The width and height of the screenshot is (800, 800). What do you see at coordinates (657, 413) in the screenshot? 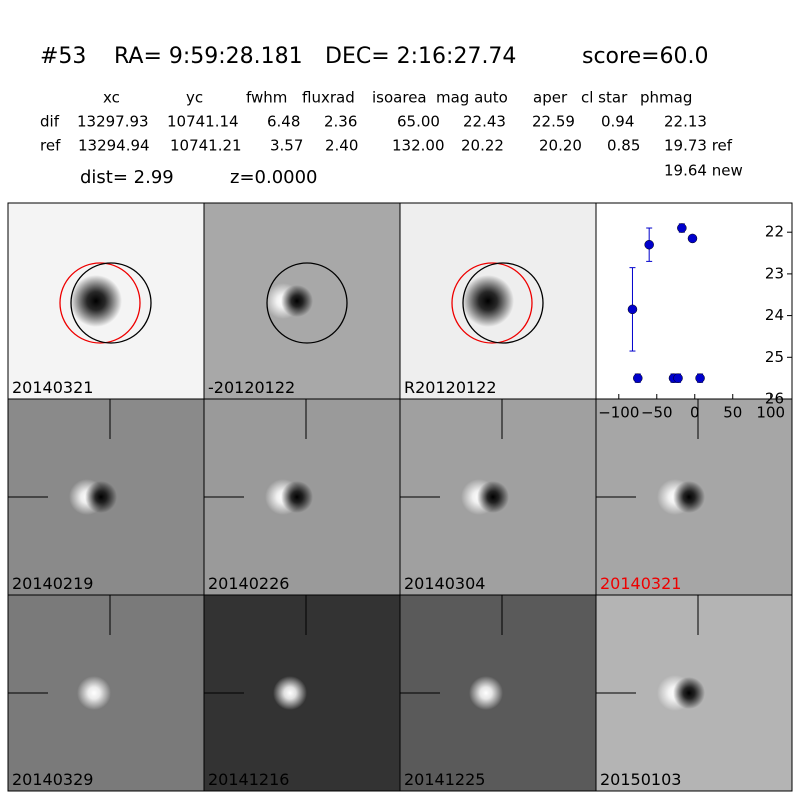
I see `x-tick-label: −50` at bounding box center [657, 413].